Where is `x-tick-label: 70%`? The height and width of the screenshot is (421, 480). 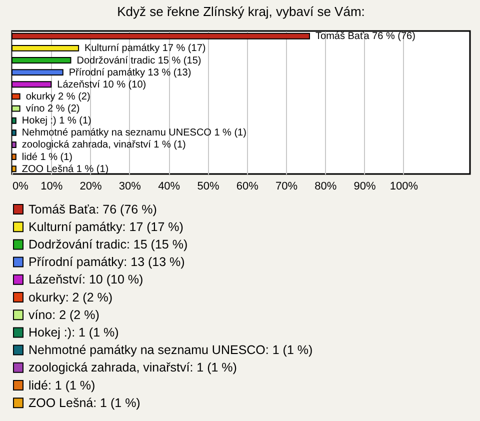 x-tick-label: 70% is located at coordinates (287, 186).